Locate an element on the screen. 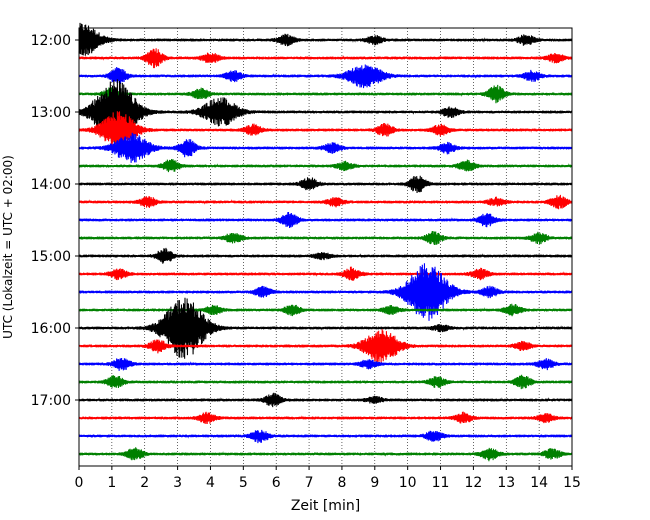 The image size is (650, 520). y-axis-label: UTC (Lokalzeit = UTC + 02:00) is located at coordinates (8, 247).